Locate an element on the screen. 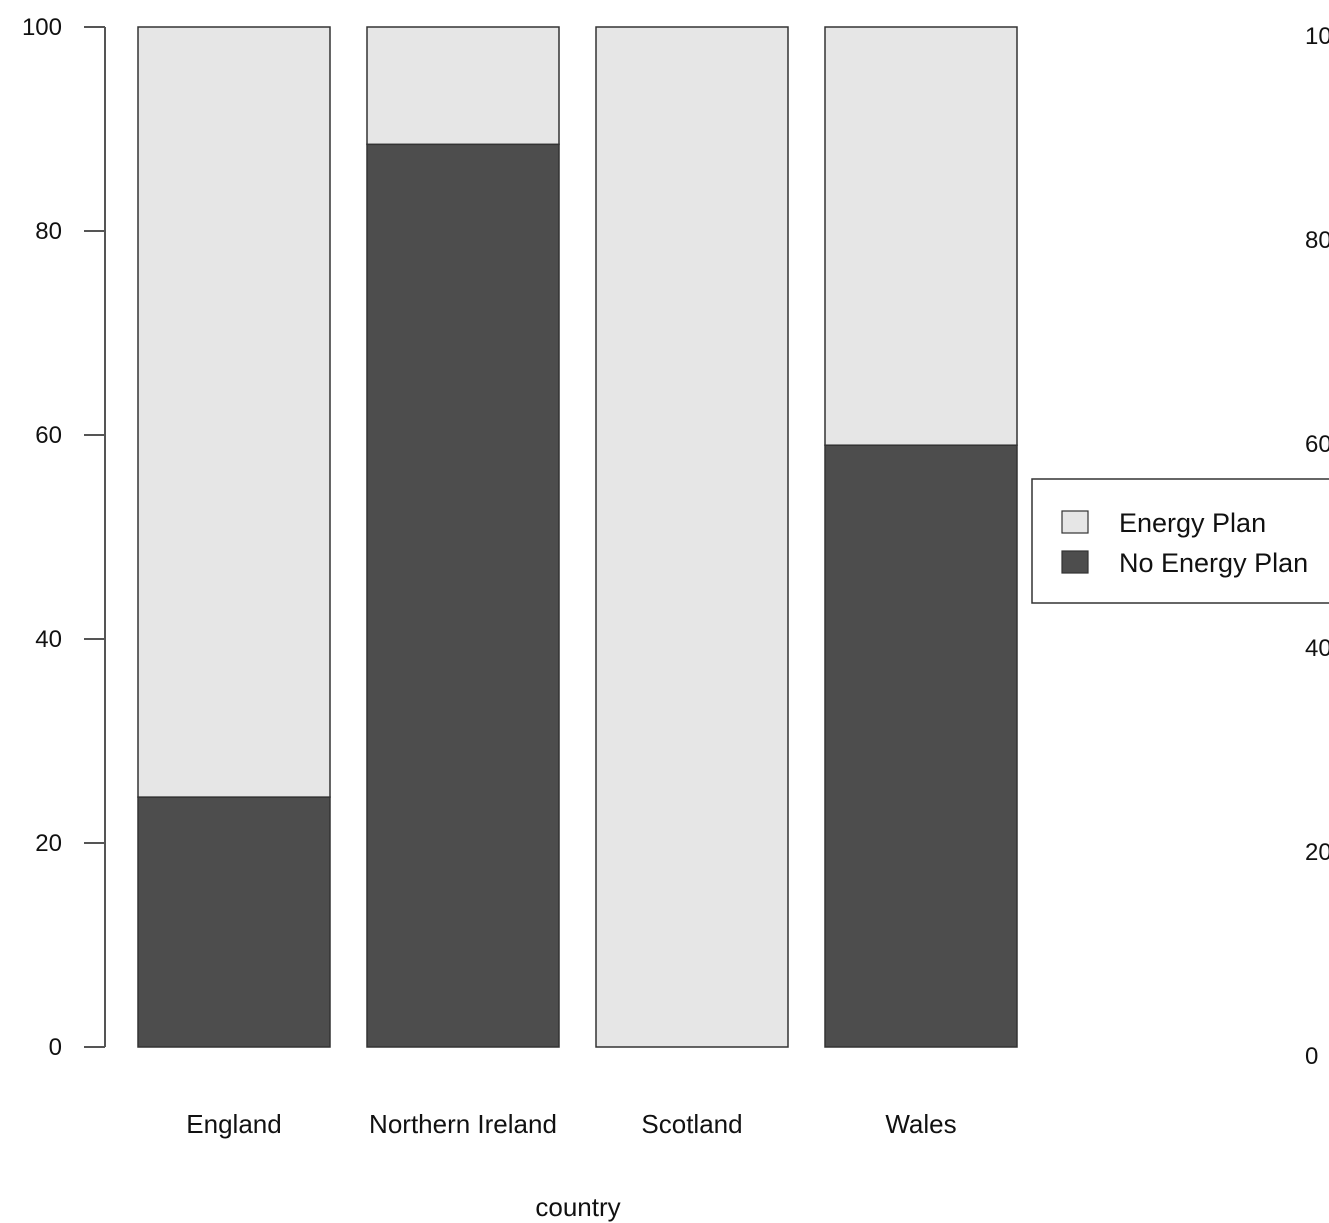 The height and width of the screenshot is (1223, 1329). bar-england-no-energy-plan is located at coordinates (234, 922).